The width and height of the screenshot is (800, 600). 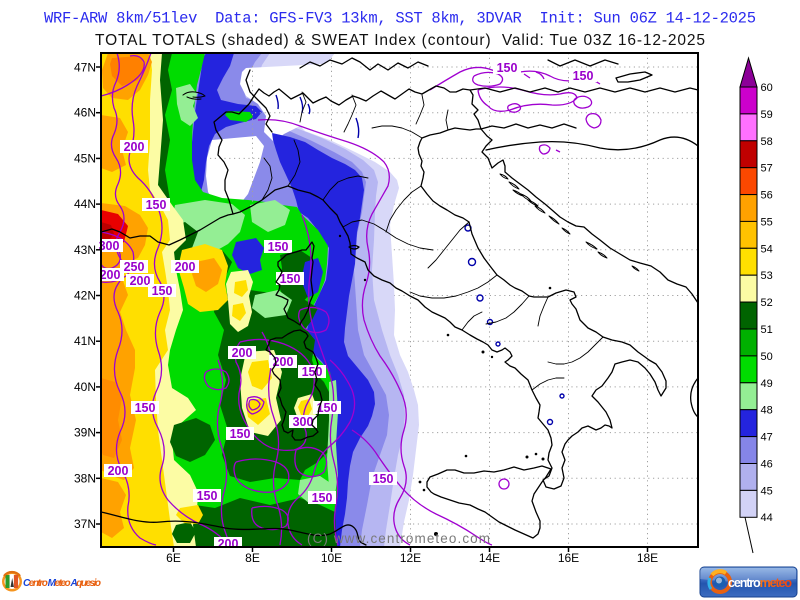 What do you see at coordinates (85, 524) in the screenshot?
I see `svg-text: 37N` at bounding box center [85, 524].